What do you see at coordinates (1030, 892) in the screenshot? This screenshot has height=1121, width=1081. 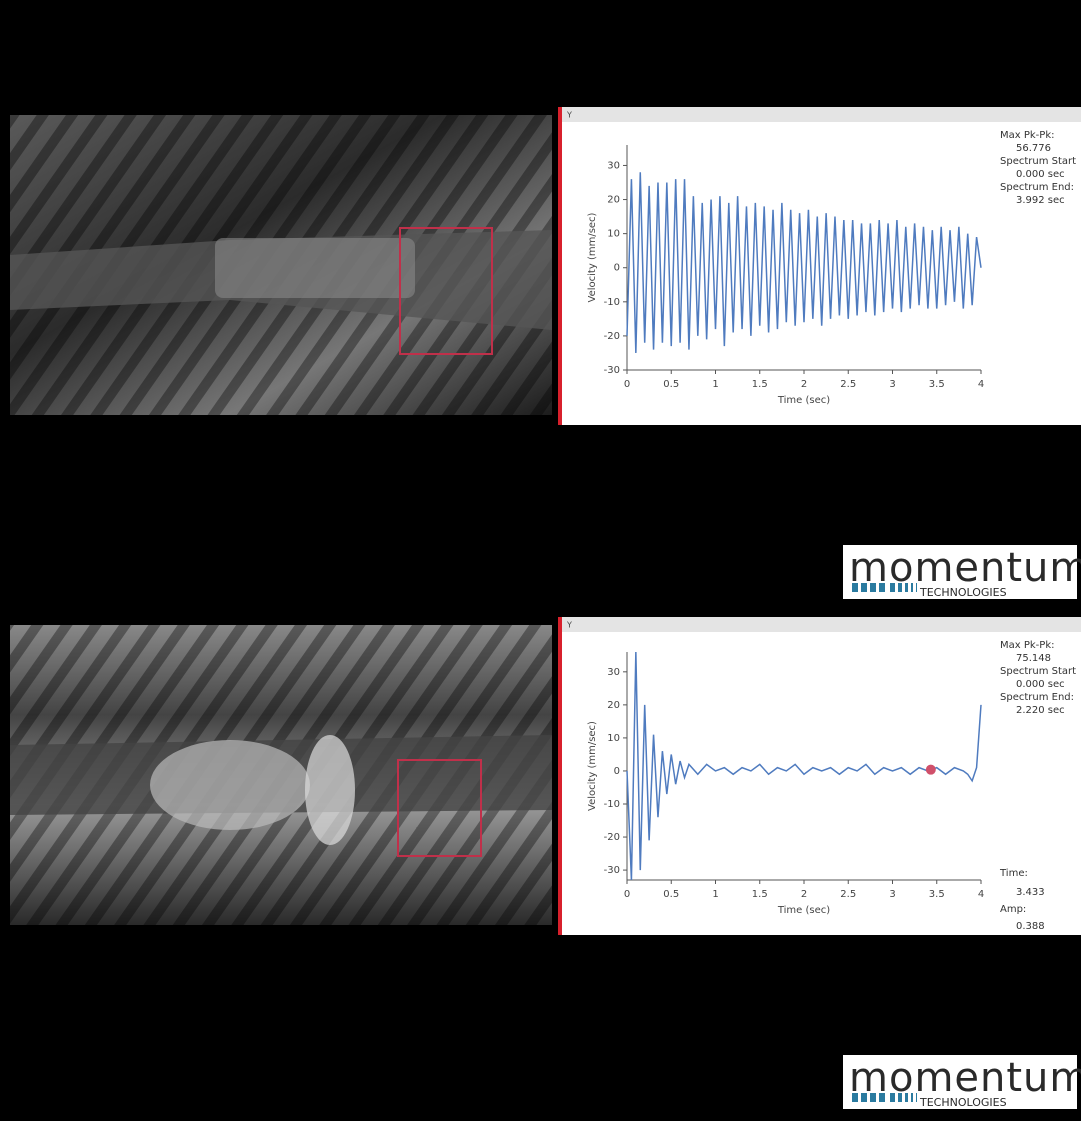 I see `cursor-time-value: 3.433` at bounding box center [1030, 892].